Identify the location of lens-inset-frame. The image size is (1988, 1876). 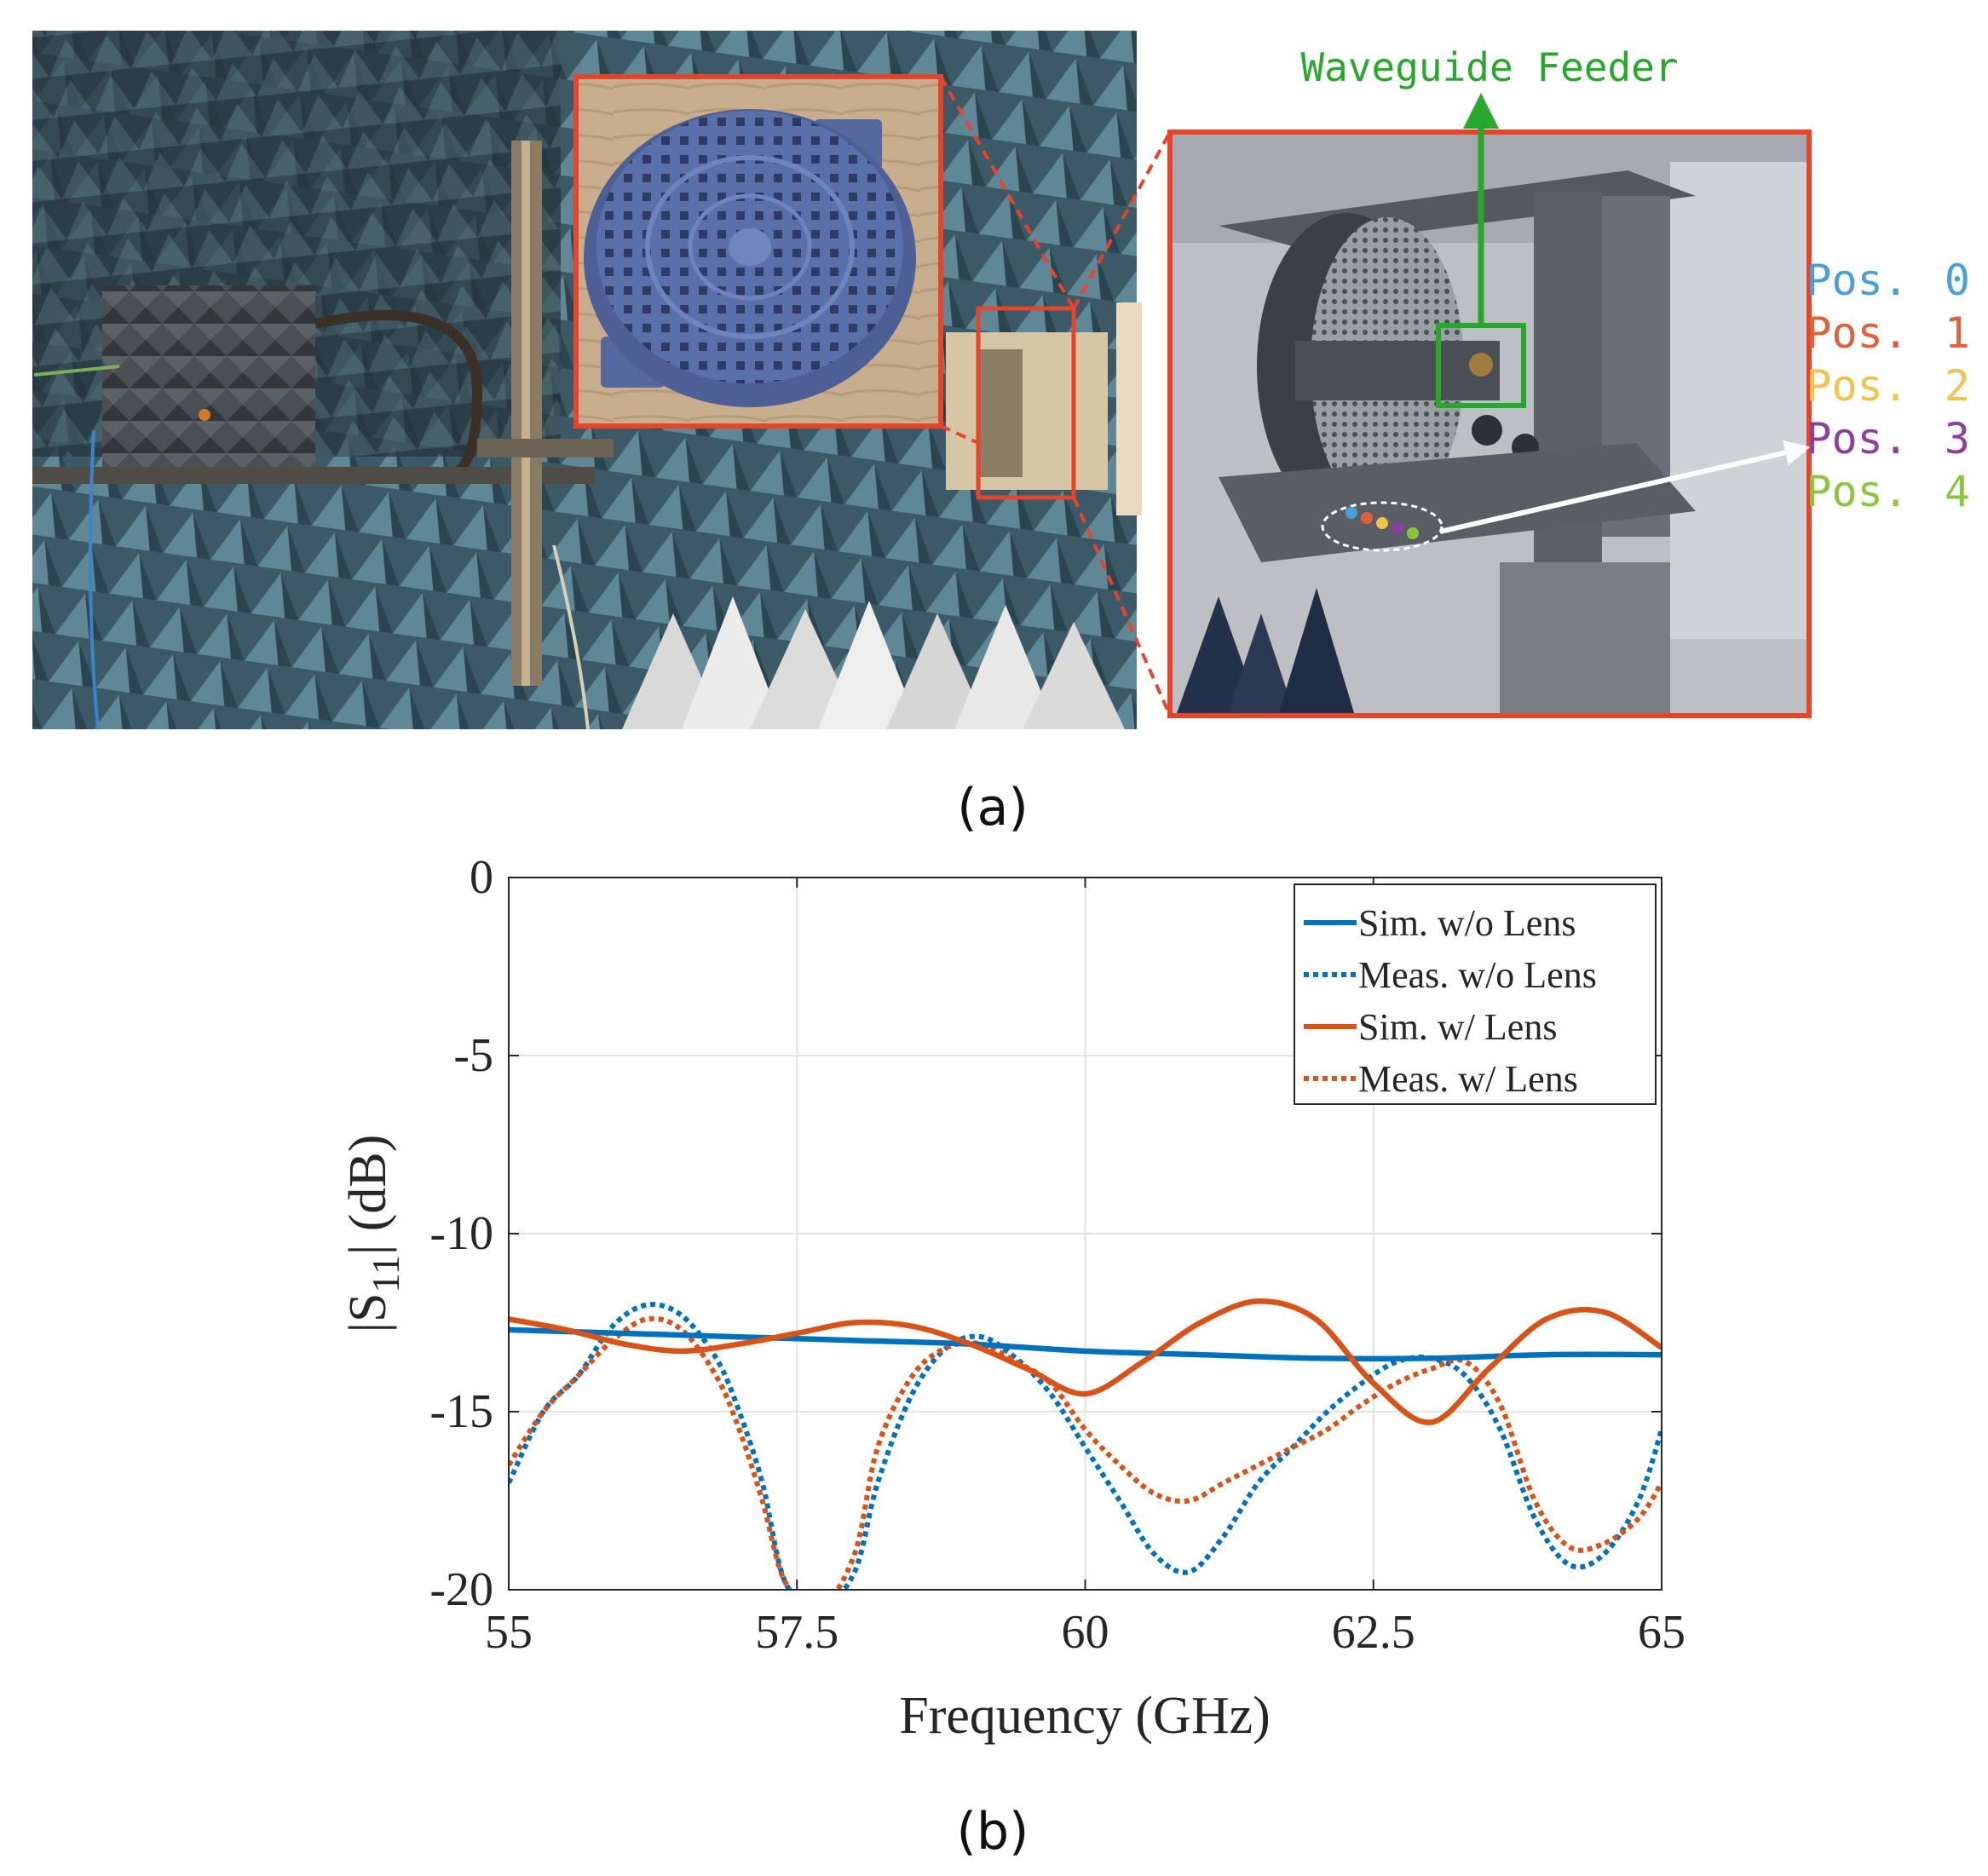
(758, 252).